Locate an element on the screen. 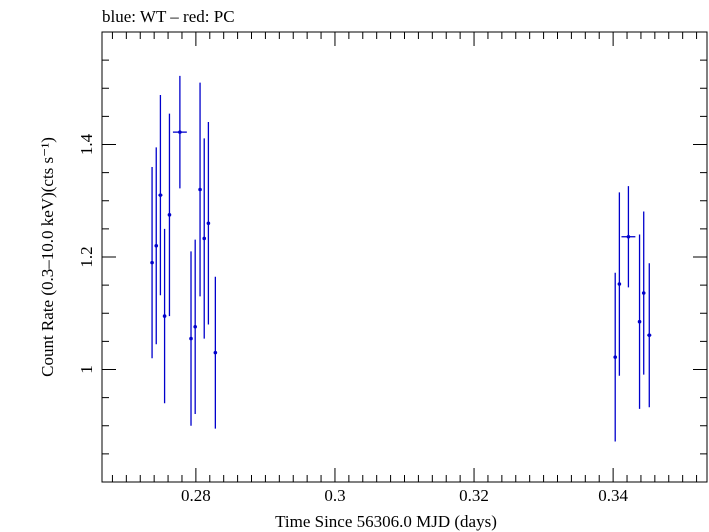  y-tick-label: 1 is located at coordinates (86, 369).